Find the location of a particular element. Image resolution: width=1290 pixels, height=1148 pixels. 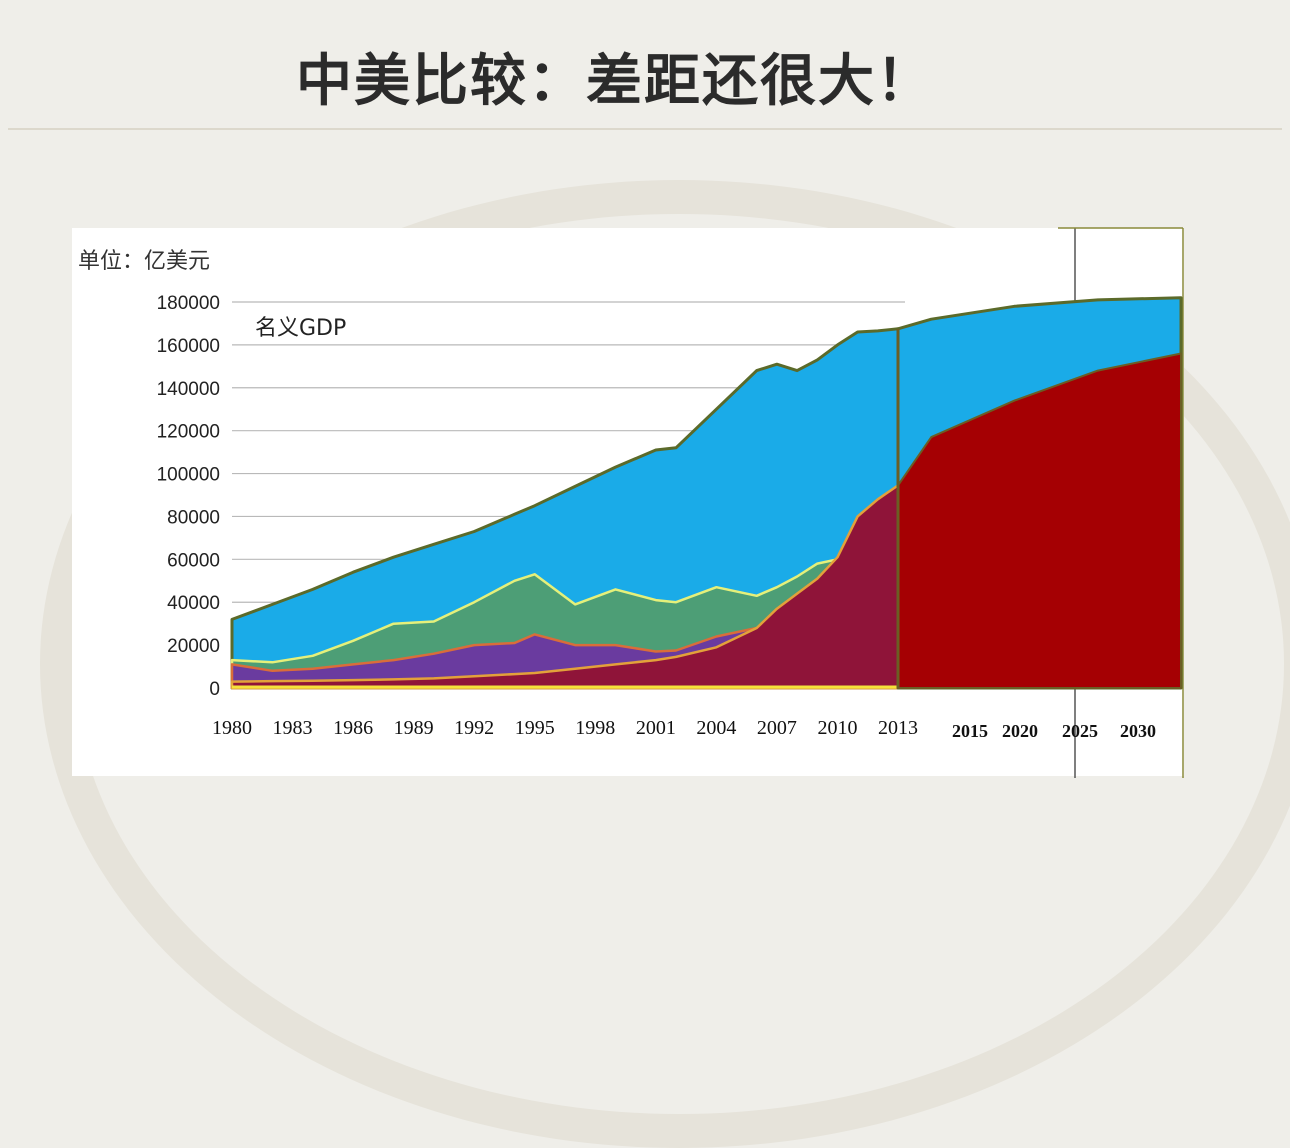

y-tick-label: 80000 is located at coordinates (193, 517).